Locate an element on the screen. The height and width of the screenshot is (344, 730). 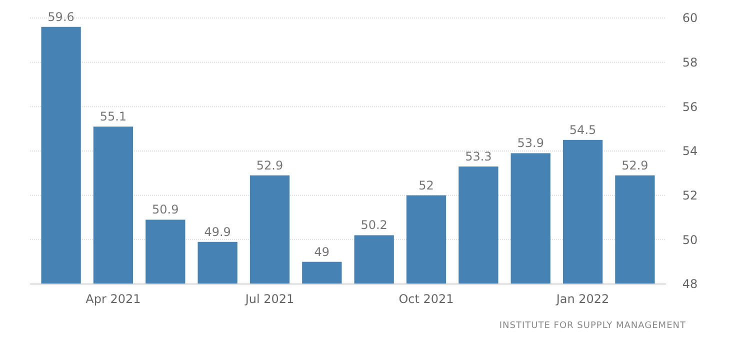
x-tick-label: Jan 2022 is located at coordinates (582, 299).